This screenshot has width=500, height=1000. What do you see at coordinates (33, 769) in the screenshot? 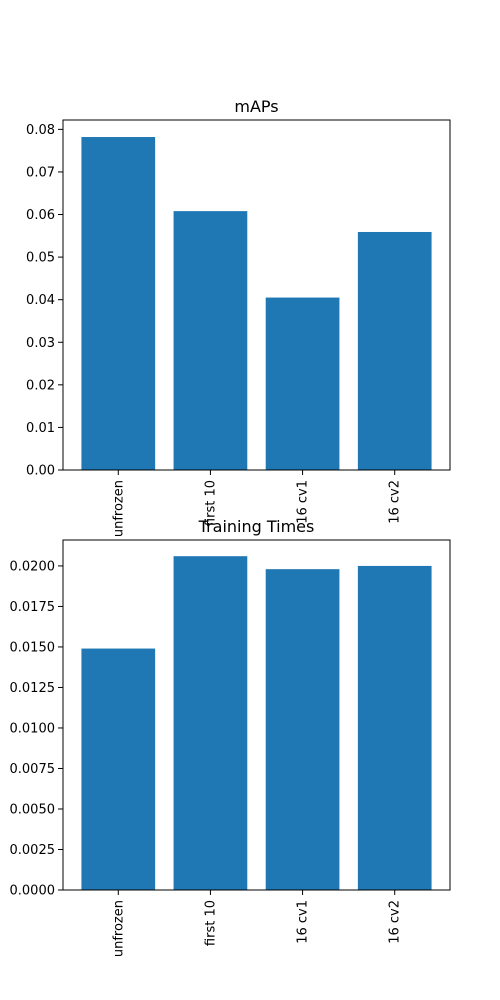
I see `y-tick-label: 0.0075` at bounding box center [33, 769].